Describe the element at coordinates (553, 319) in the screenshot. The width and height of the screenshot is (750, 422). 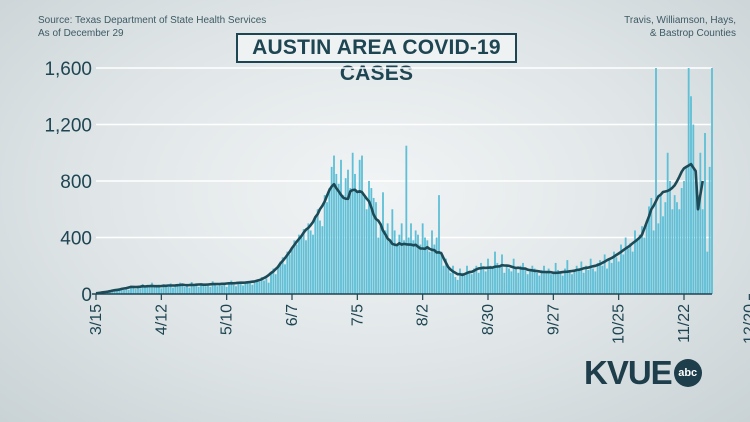
I see `x-tick-label: 9/27` at that location.